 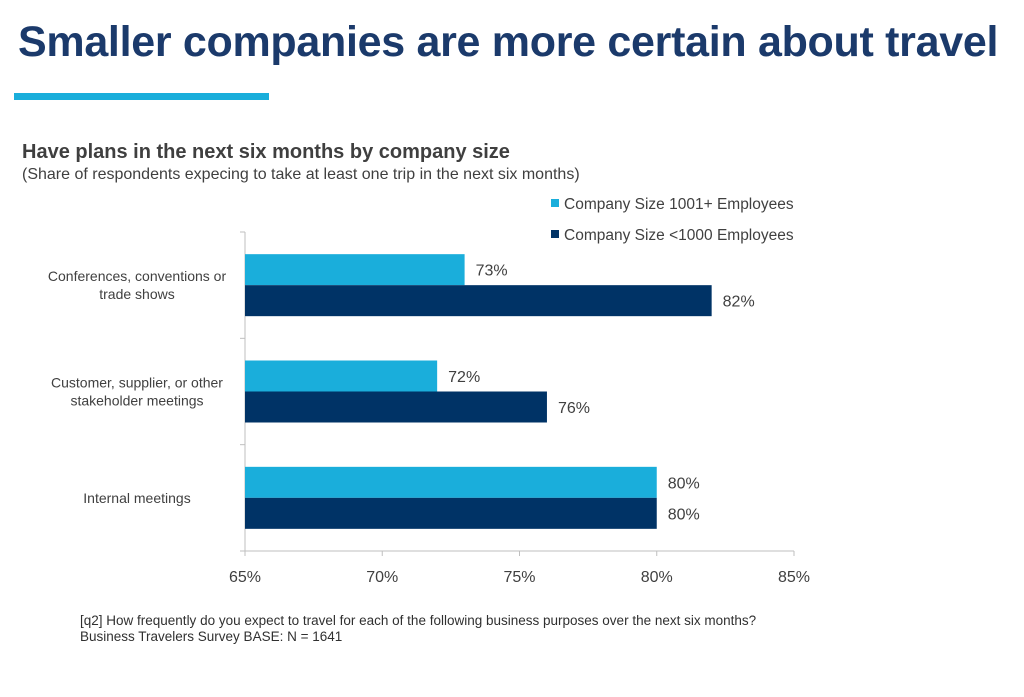 What do you see at coordinates (574, 408) in the screenshot?
I see `data-label: 76%` at bounding box center [574, 408].